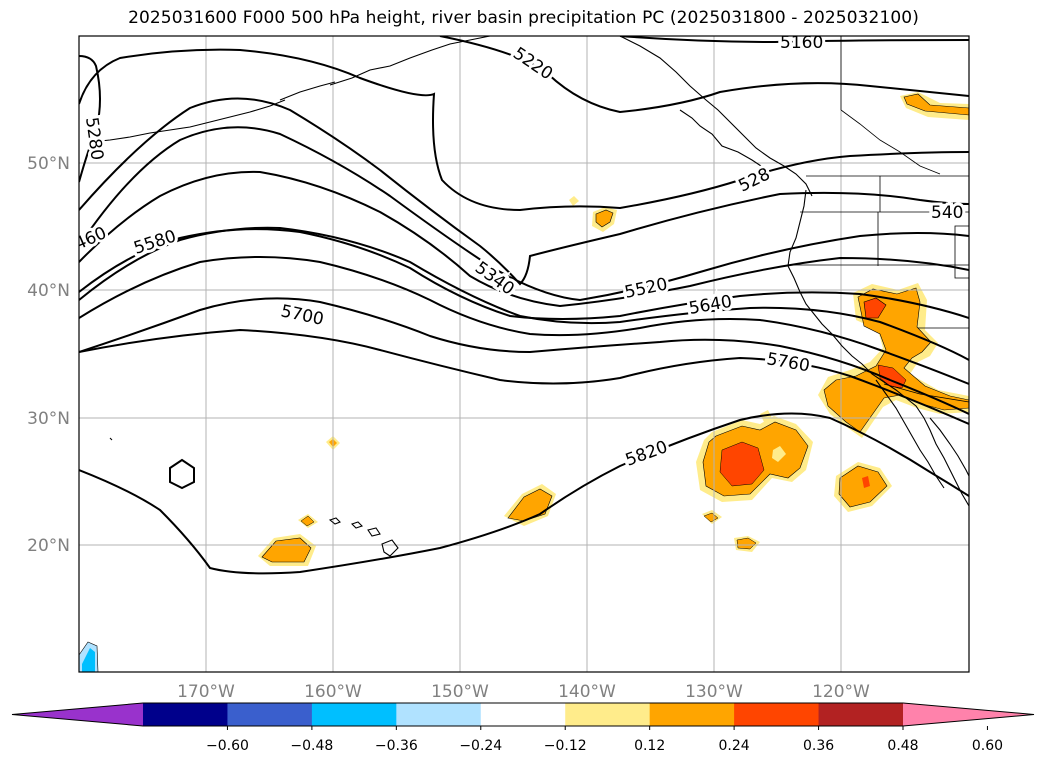 The height and width of the screenshot is (765, 1047). I want to click on colorbar-tick-label: −0.60, so click(227, 746).